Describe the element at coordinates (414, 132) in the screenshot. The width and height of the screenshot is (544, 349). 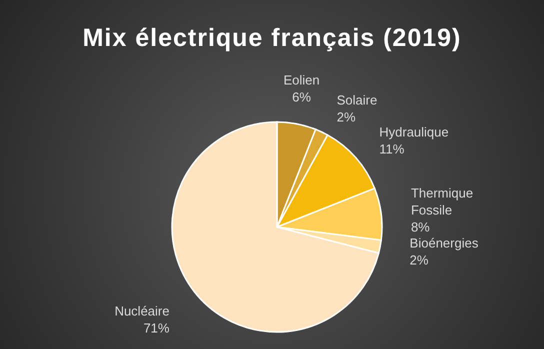
I see `slice-label: Hydraulique` at that location.